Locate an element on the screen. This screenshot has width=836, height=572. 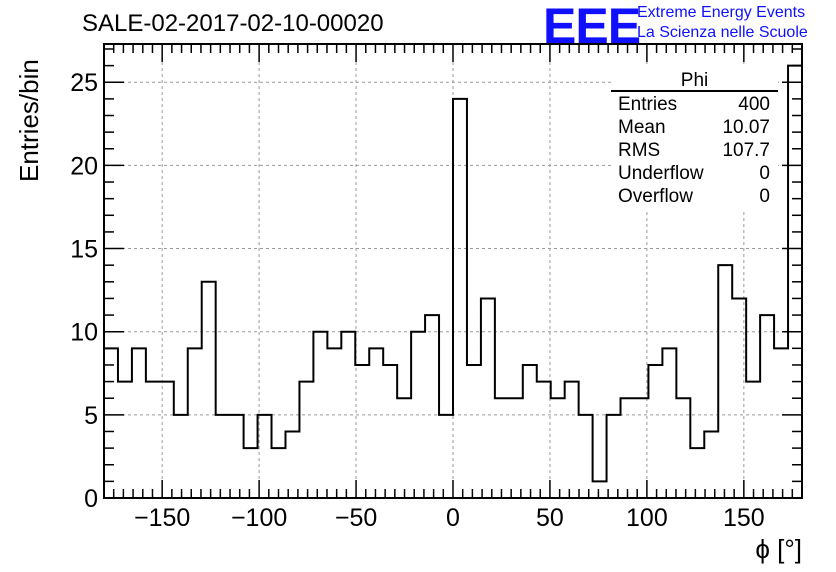
y-tick-label: 0 is located at coordinates (91, 499).